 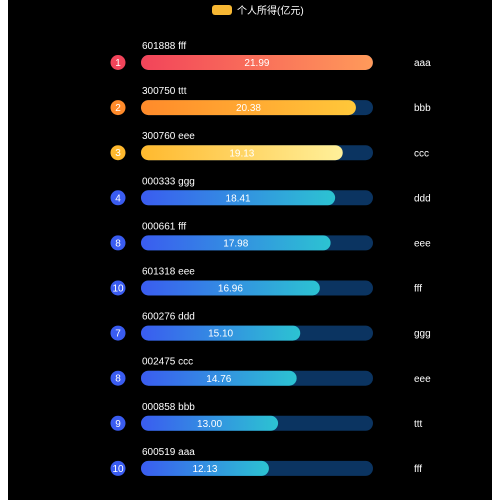 What do you see at coordinates (270, 10) in the screenshot?
I see `legend-label: 个人所得(亿元)` at bounding box center [270, 10].